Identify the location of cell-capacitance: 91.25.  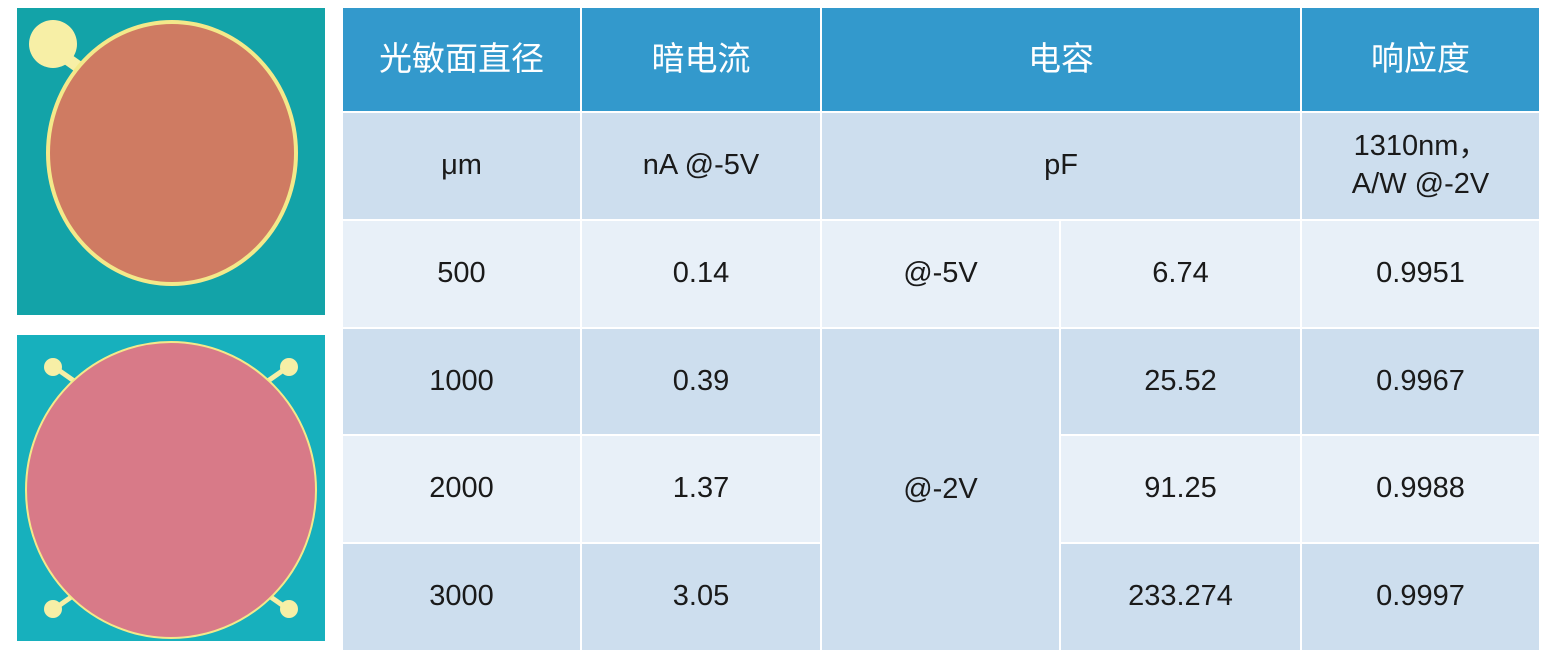
(1180, 489).